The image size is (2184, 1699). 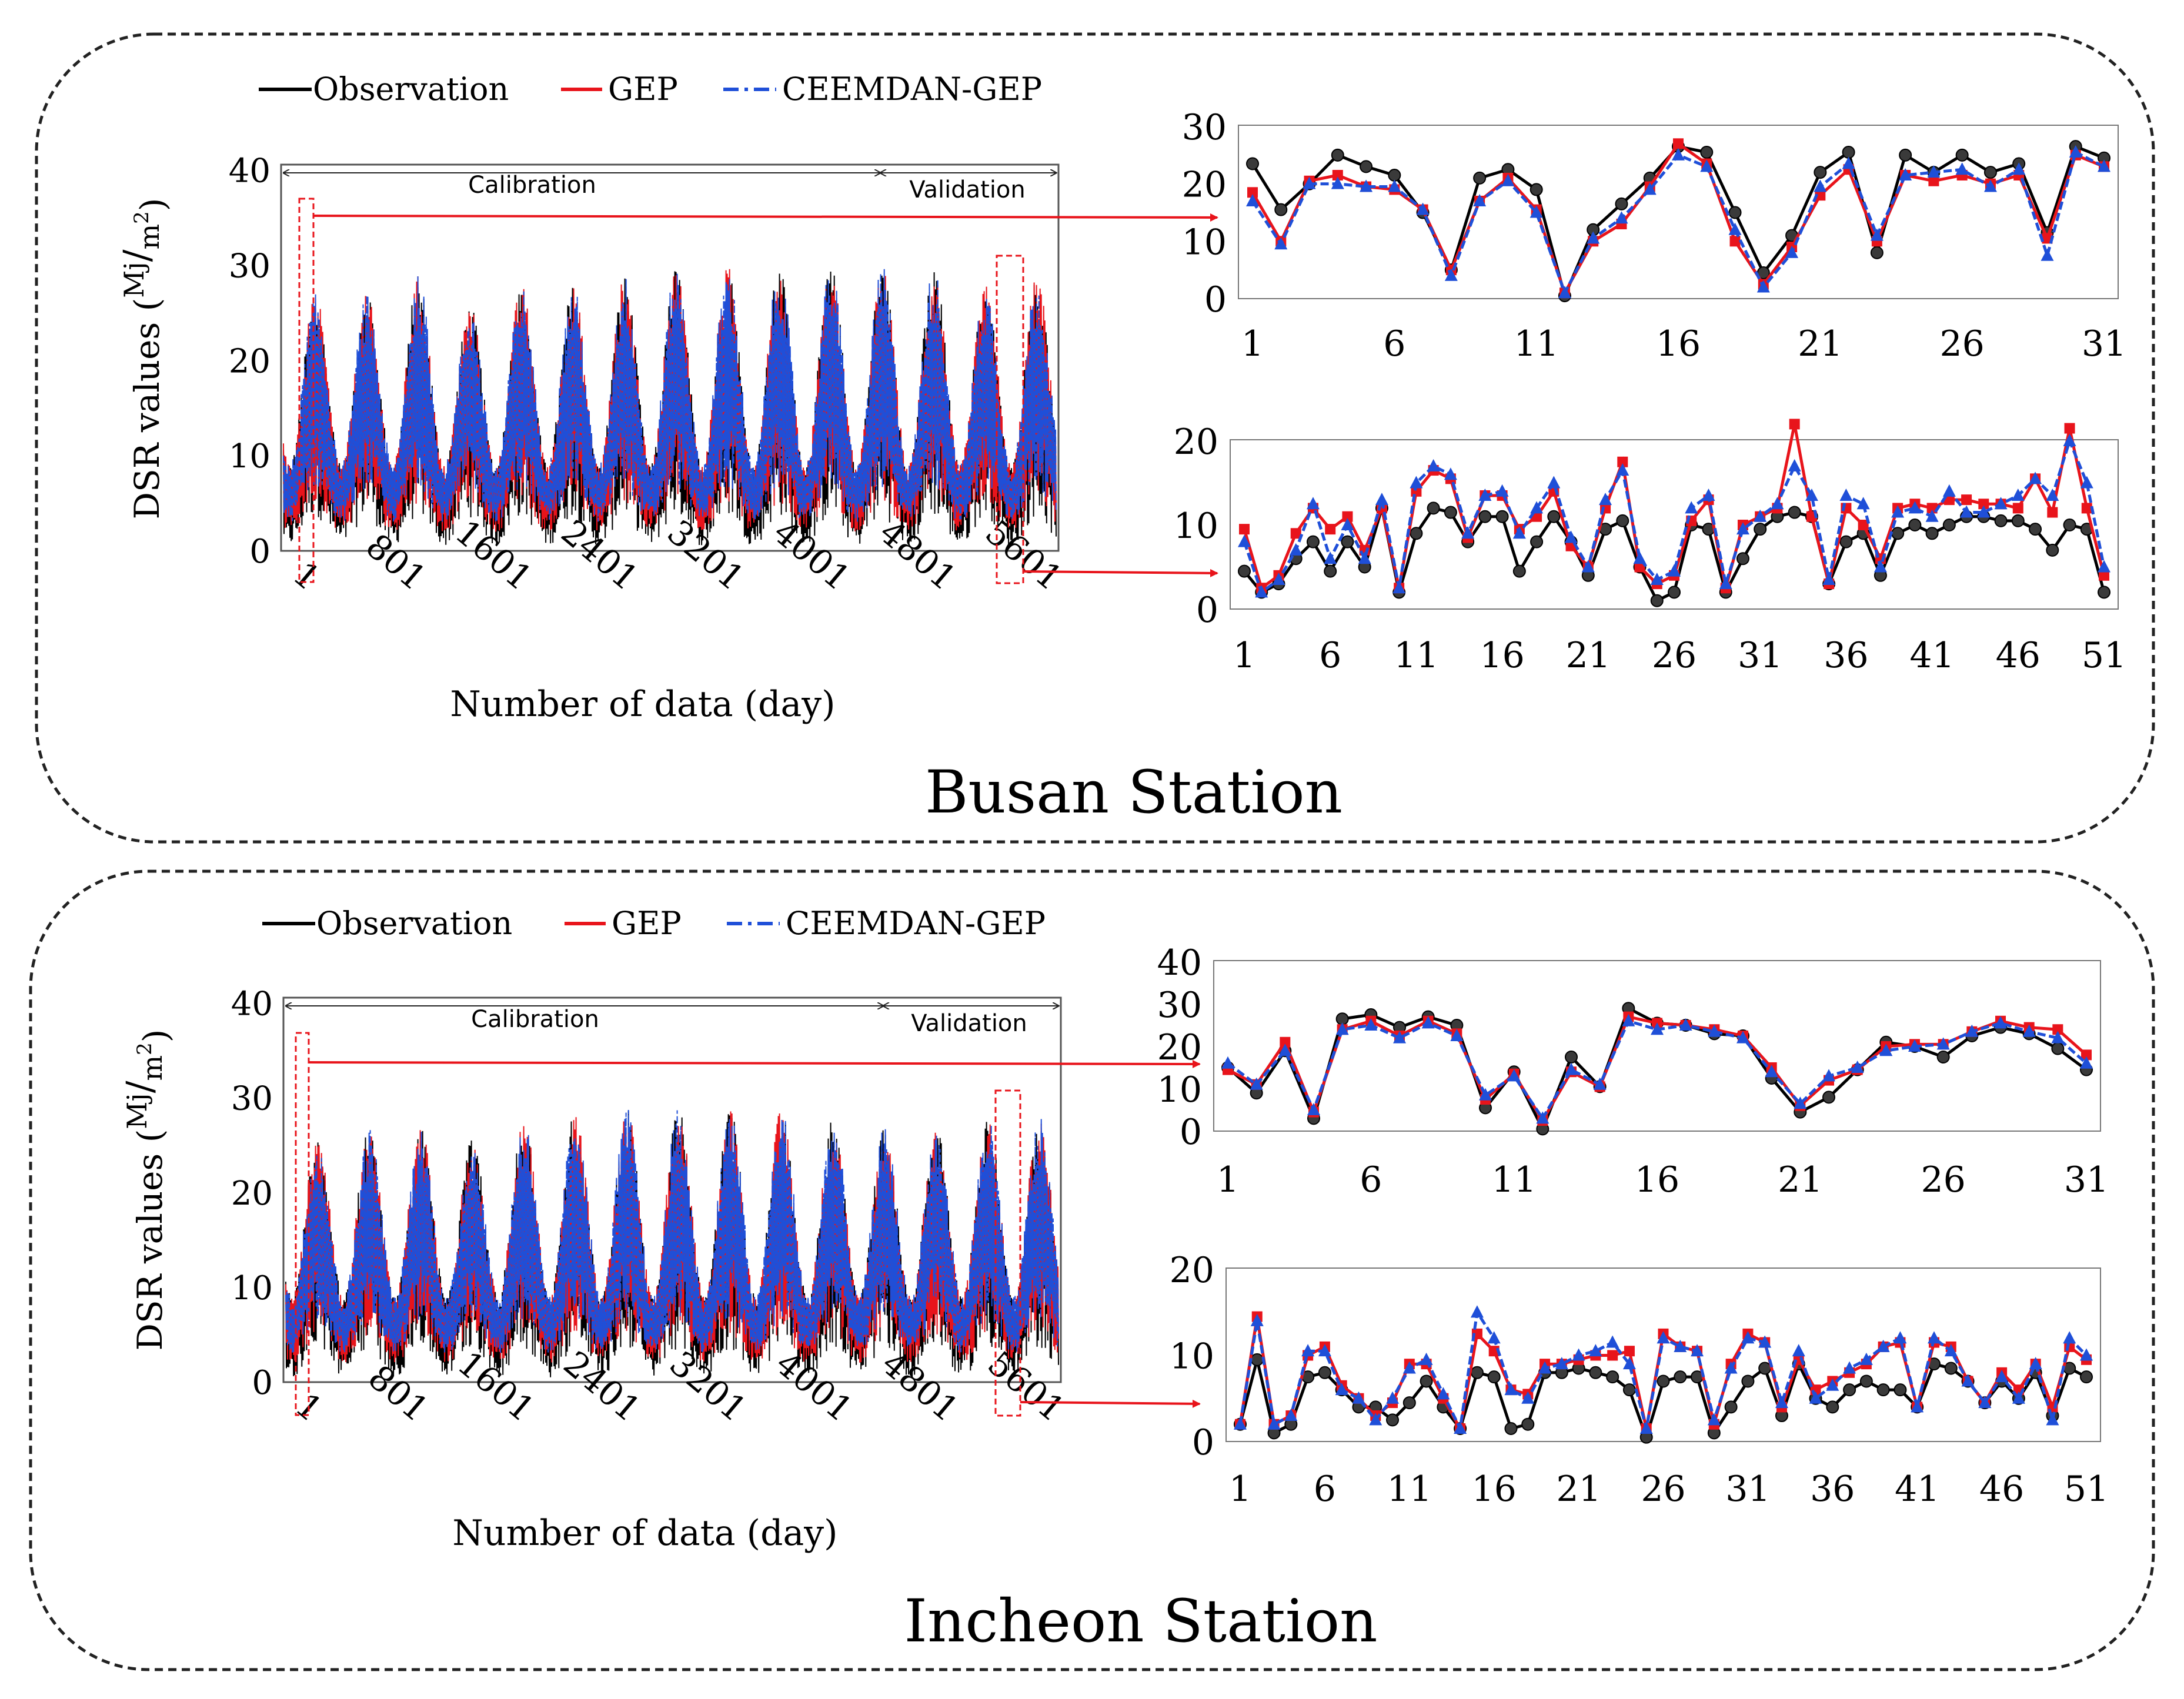 What do you see at coordinates (1191, 1132) in the screenshot?
I see `zoom-ytick-label: 0` at bounding box center [1191, 1132].